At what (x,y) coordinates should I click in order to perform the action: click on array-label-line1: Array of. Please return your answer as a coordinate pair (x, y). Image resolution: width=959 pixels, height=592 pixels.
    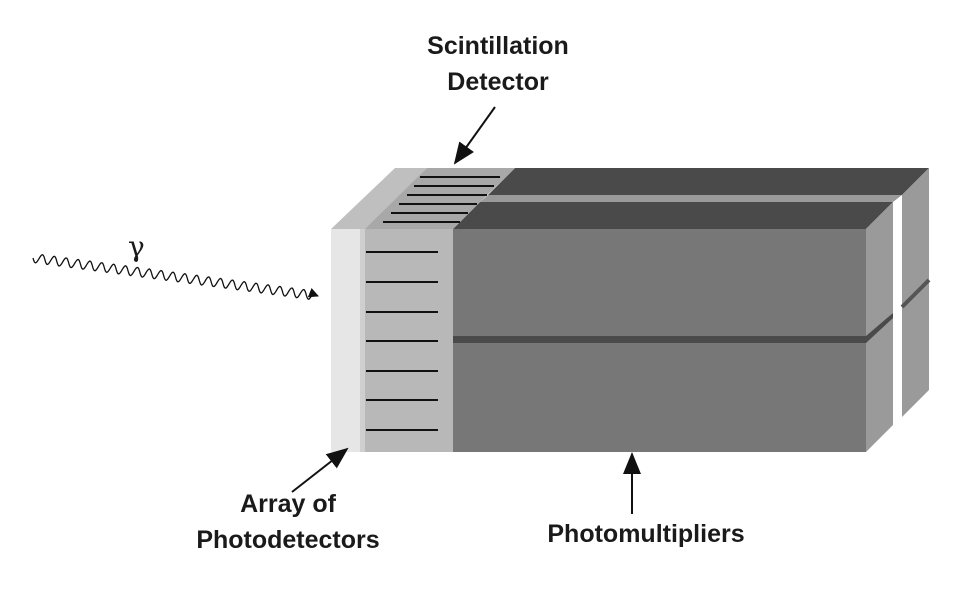
    Looking at the image, I should click on (288, 504).